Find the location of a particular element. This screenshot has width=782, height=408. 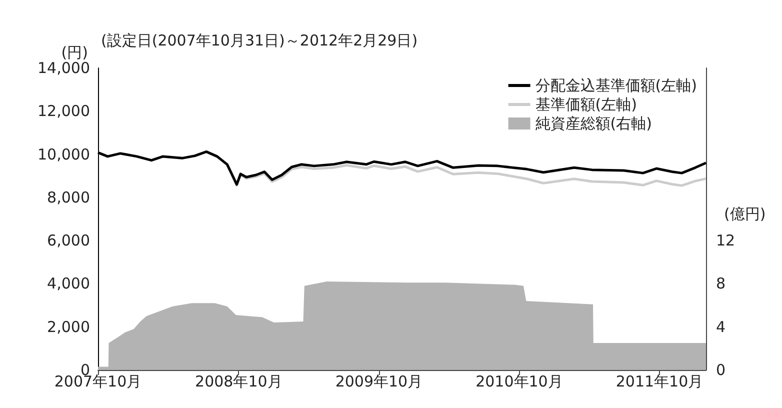

y2-tick-label: 0 is located at coordinates (721, 370).